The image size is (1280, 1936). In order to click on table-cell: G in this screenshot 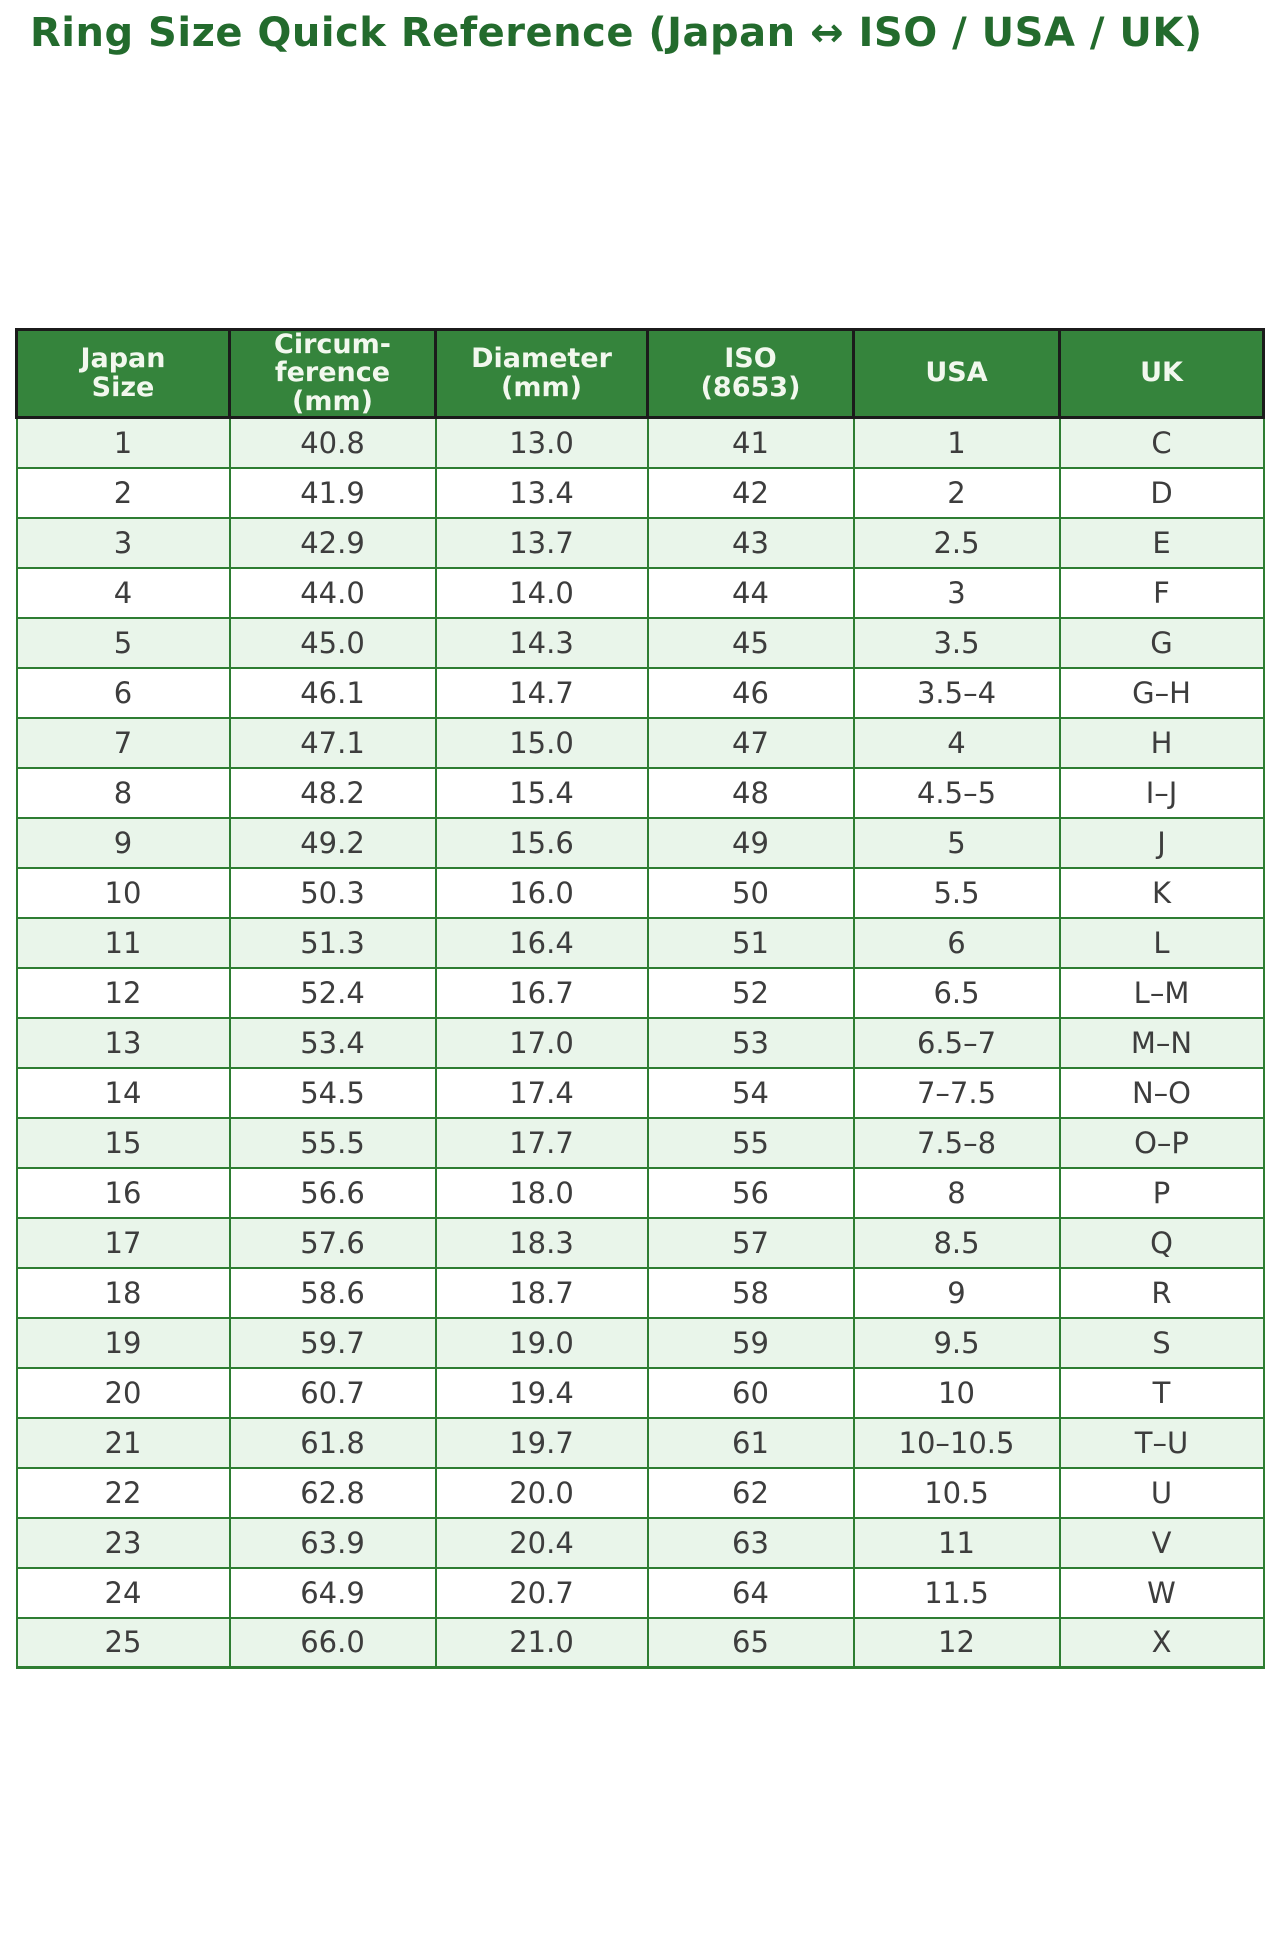, I will do `click(1161, 642)`.